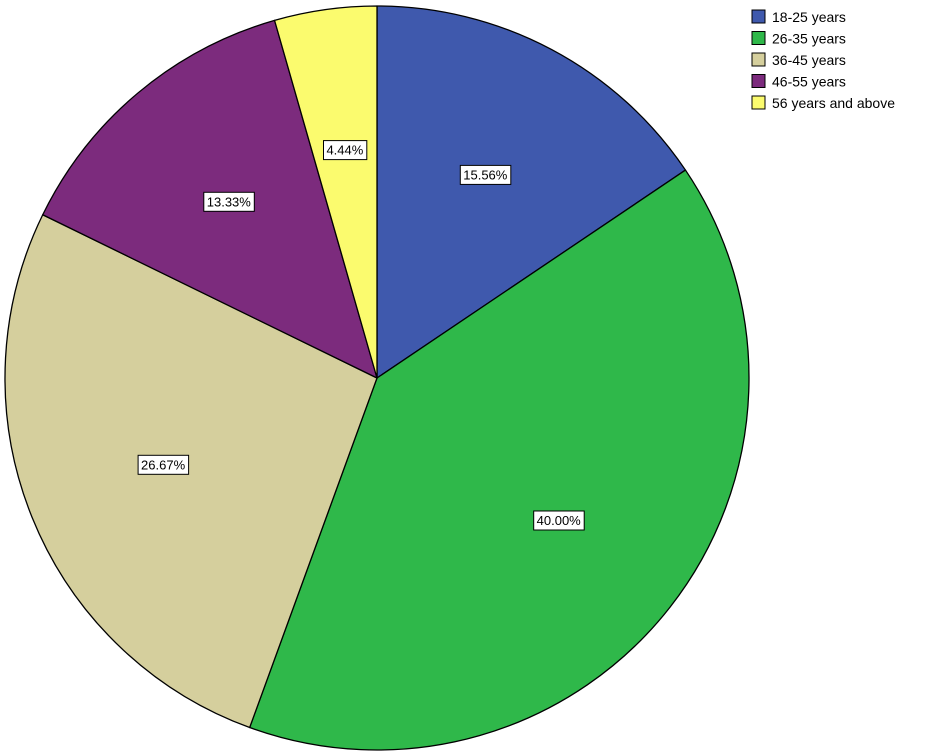  What do you see at coordinates (809, 39) in the screenshot?
I see `legend-label: 26-35 years` at bounding box center [809, 39].